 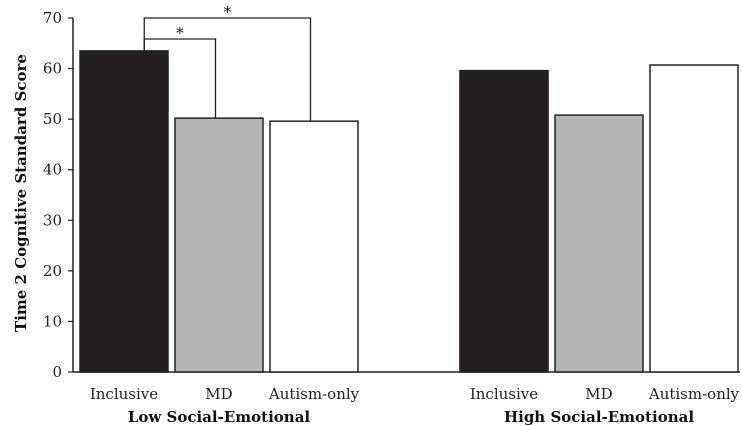 I want to click on y-tick-label: 0, so click(x=57, y=372).